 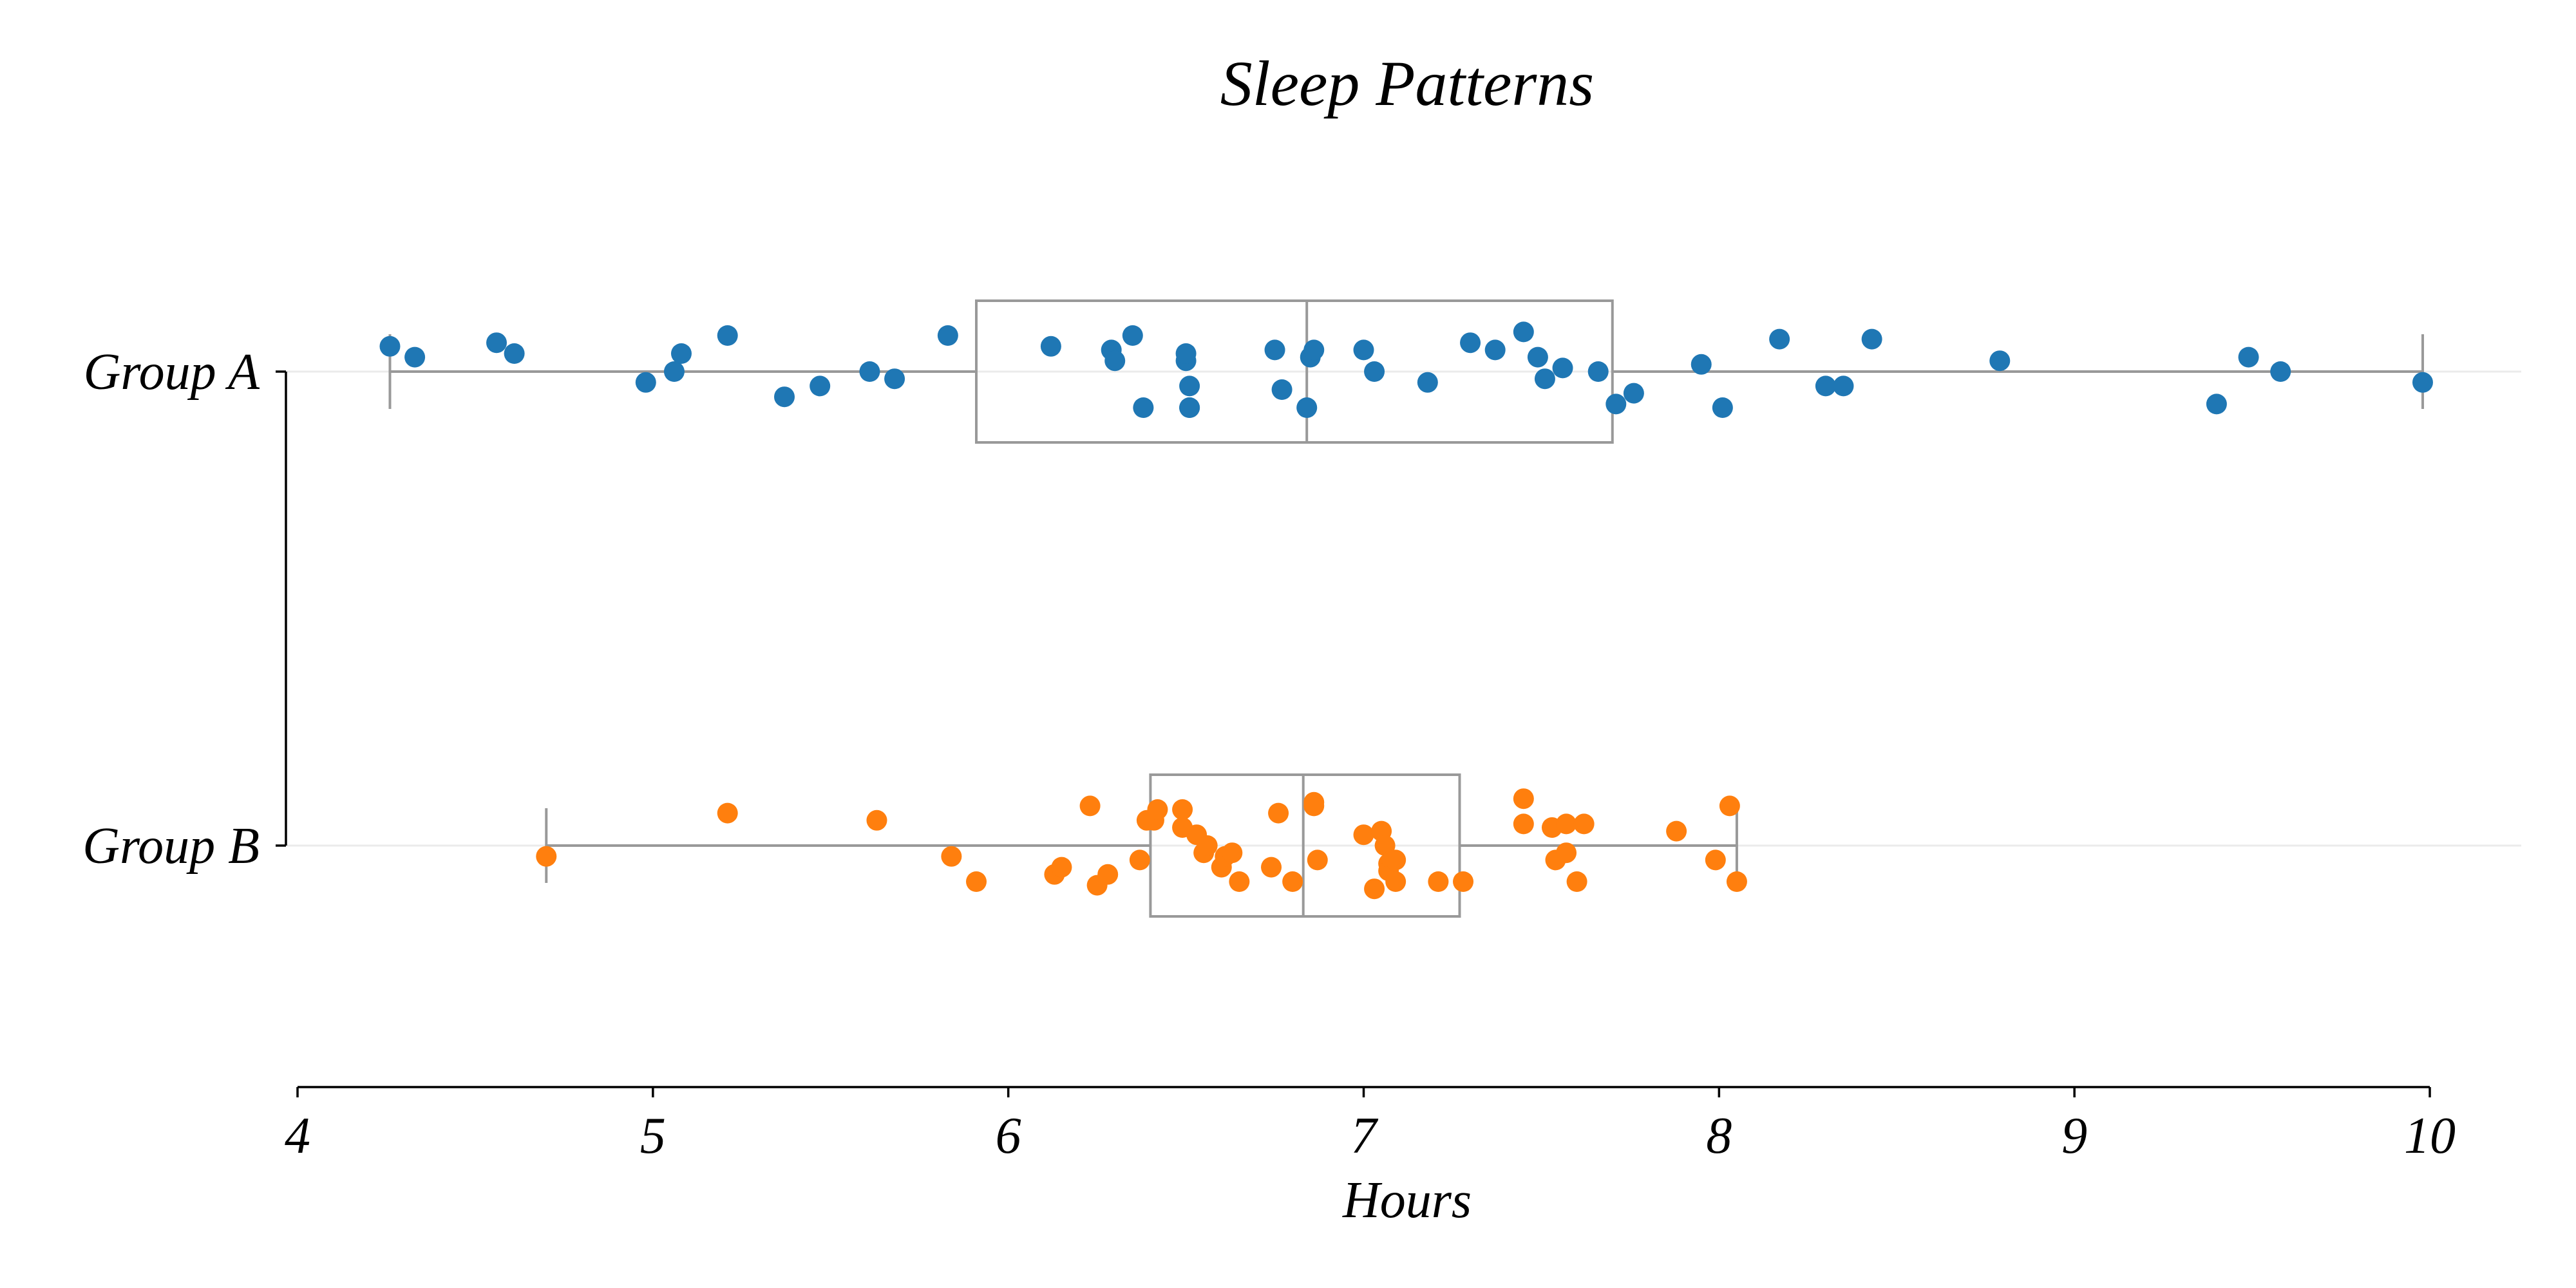 I want to click on chart-title: Sleep Patterns, so click(x=1407, y=83).